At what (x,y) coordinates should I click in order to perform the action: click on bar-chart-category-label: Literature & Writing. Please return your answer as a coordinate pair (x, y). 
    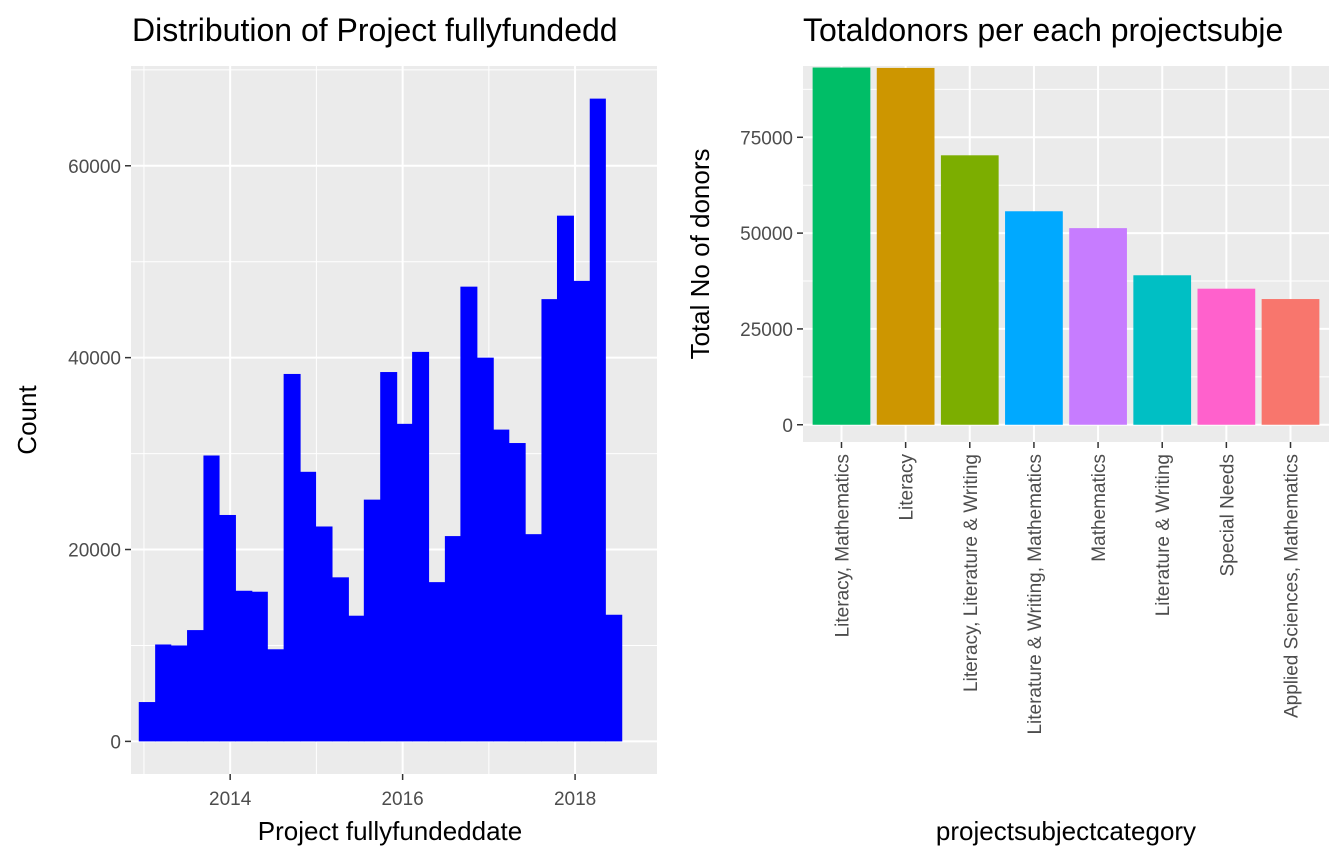
    Looking at the image, I should click on (1163, 535).